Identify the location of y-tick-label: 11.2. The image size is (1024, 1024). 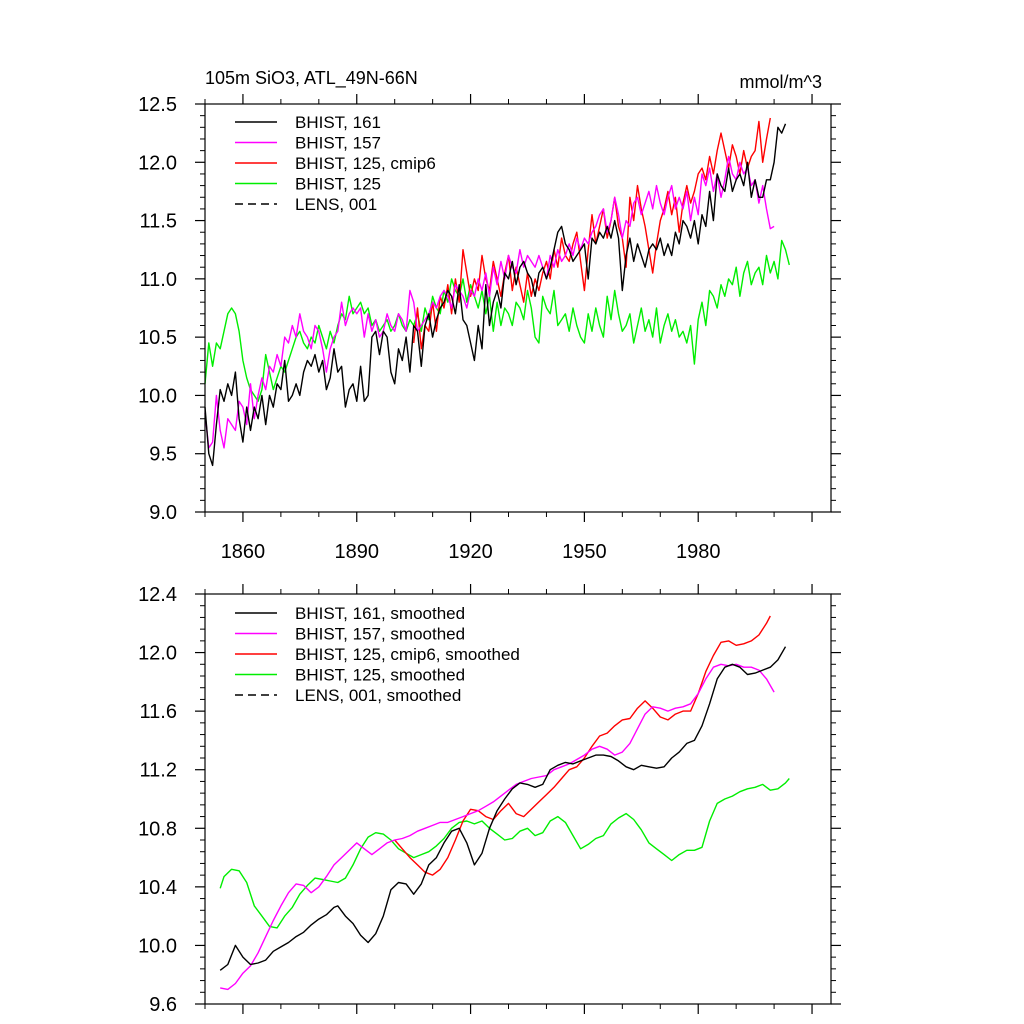
(158, 771).